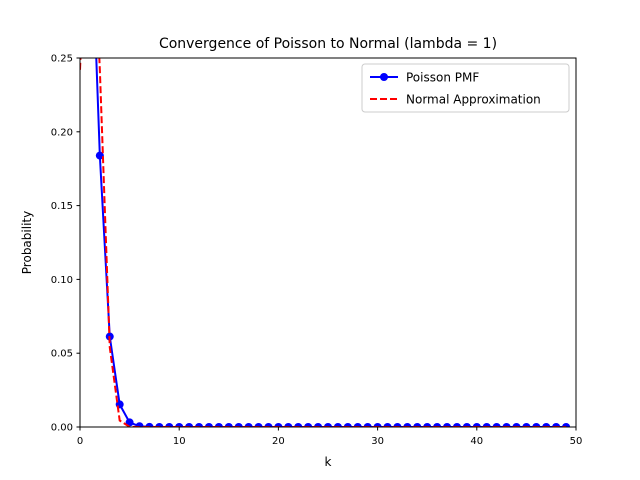  I want to click on x-tick-label: 40, so click(476, 441).